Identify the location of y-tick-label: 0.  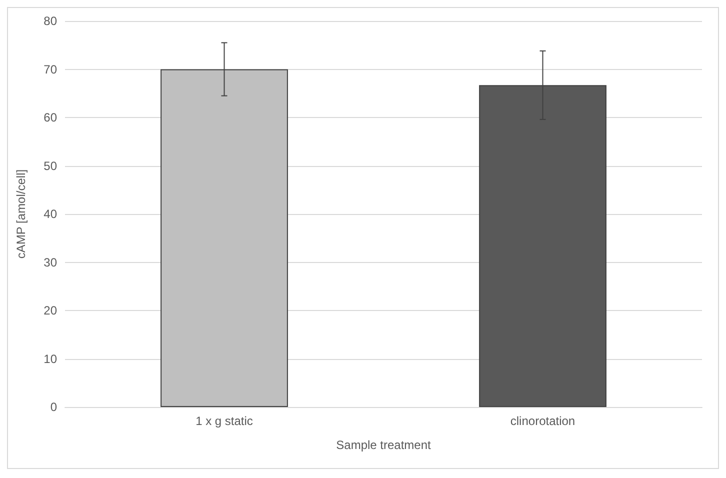
(54, 407).